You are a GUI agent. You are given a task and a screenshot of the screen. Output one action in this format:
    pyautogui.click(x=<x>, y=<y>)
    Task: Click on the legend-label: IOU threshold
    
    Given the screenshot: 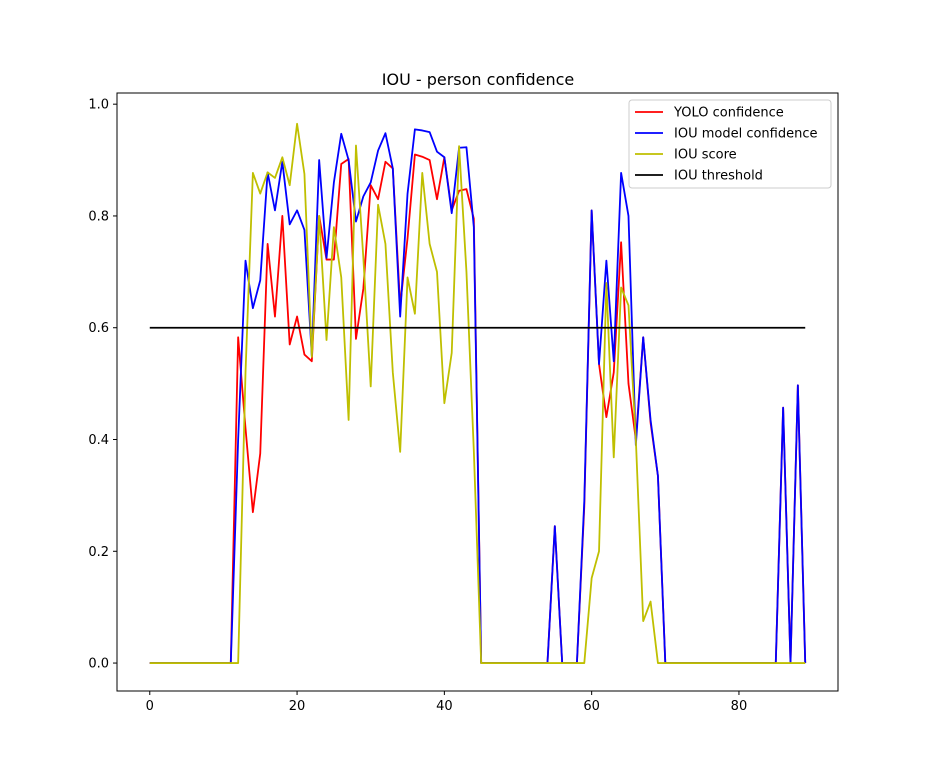 What is the action you would take?
    pyautogui.click(x=718, y=176)
    